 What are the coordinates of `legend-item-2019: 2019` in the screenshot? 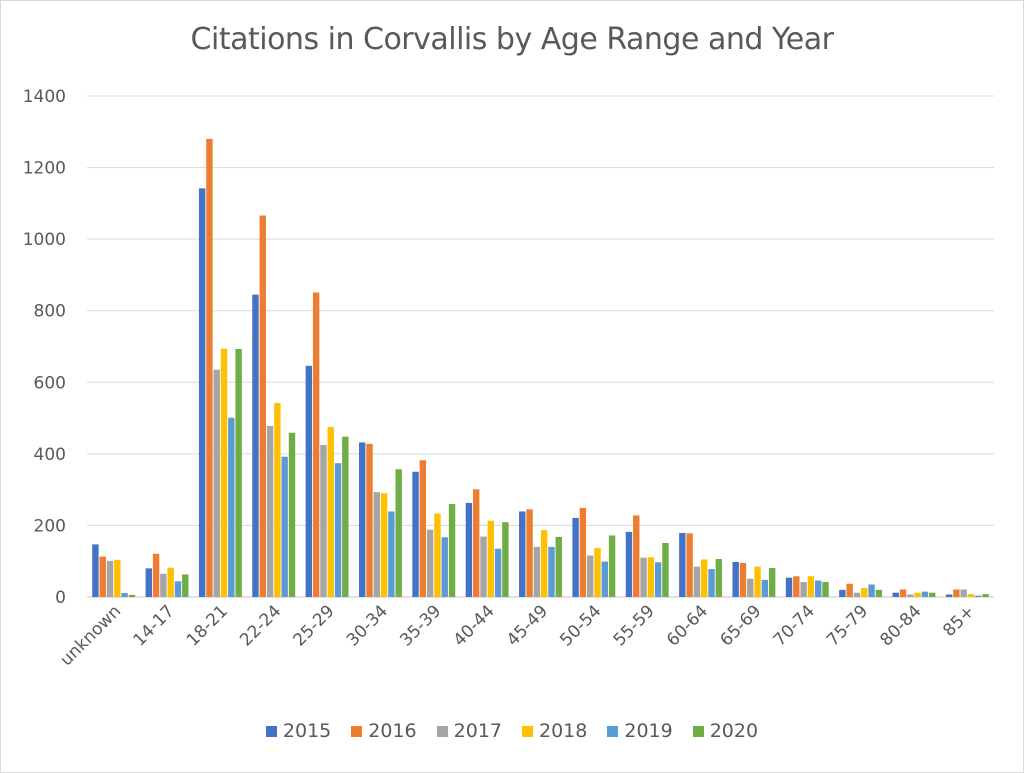 It's located at (640, 731).